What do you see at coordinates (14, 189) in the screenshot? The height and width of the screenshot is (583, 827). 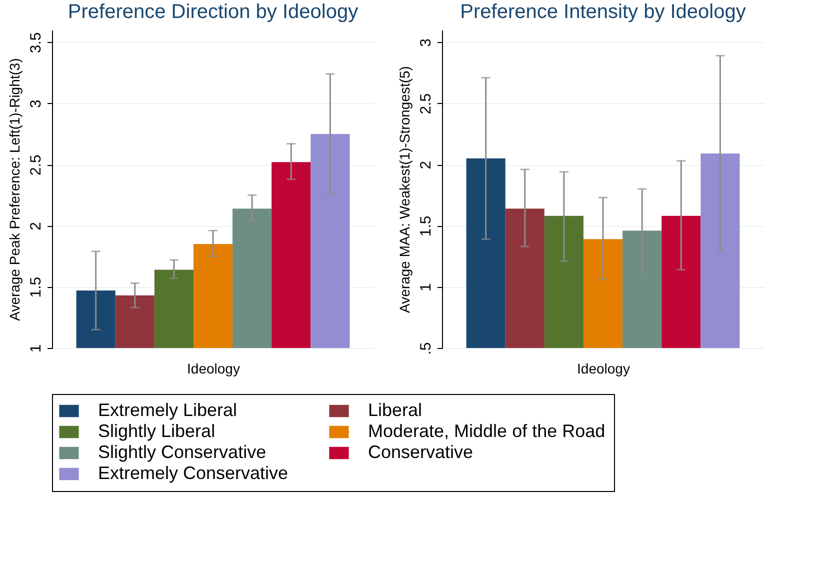 I see `y-axis-title: Average Peak Preference: Left(1)-Right(3)` at bounding box center [14, 189].